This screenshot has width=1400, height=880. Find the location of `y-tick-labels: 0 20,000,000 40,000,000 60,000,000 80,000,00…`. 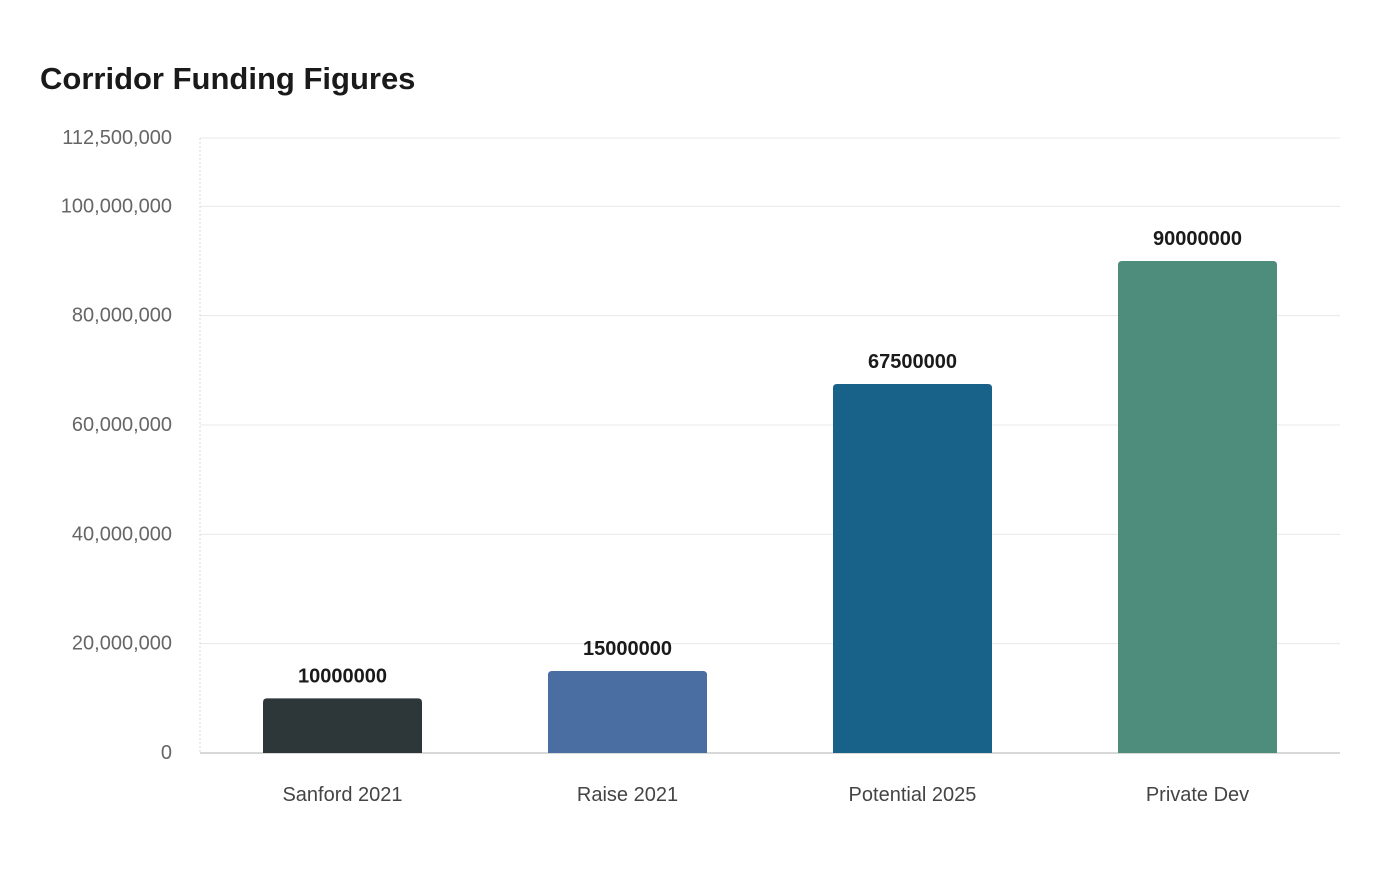

y-tick-labels: 0 20,000,000 40,000,000 60,000,000 80,000,00… is located at coordinates (116, 445).